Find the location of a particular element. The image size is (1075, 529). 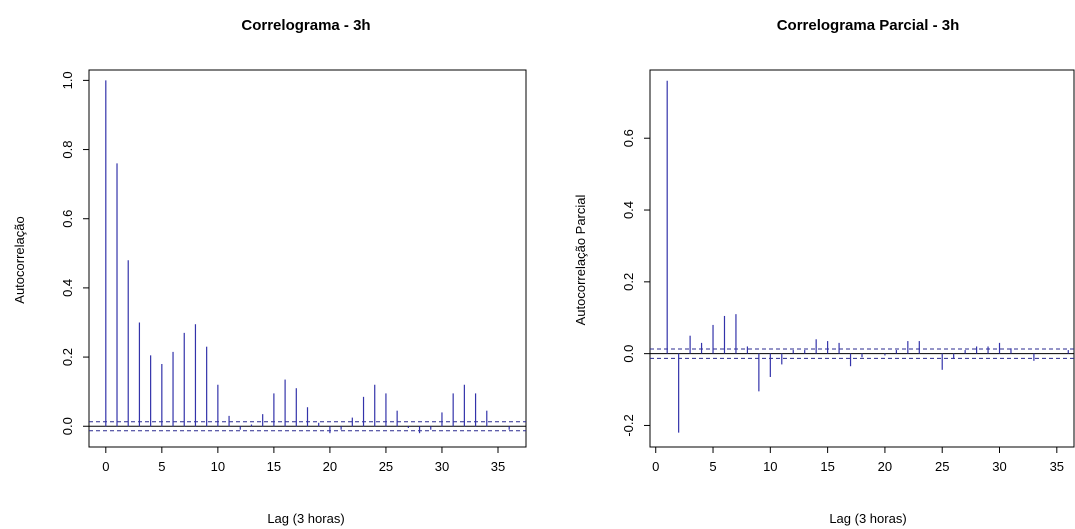

pacf-x-tick-label: 30 is located at coordinates (999, 466).